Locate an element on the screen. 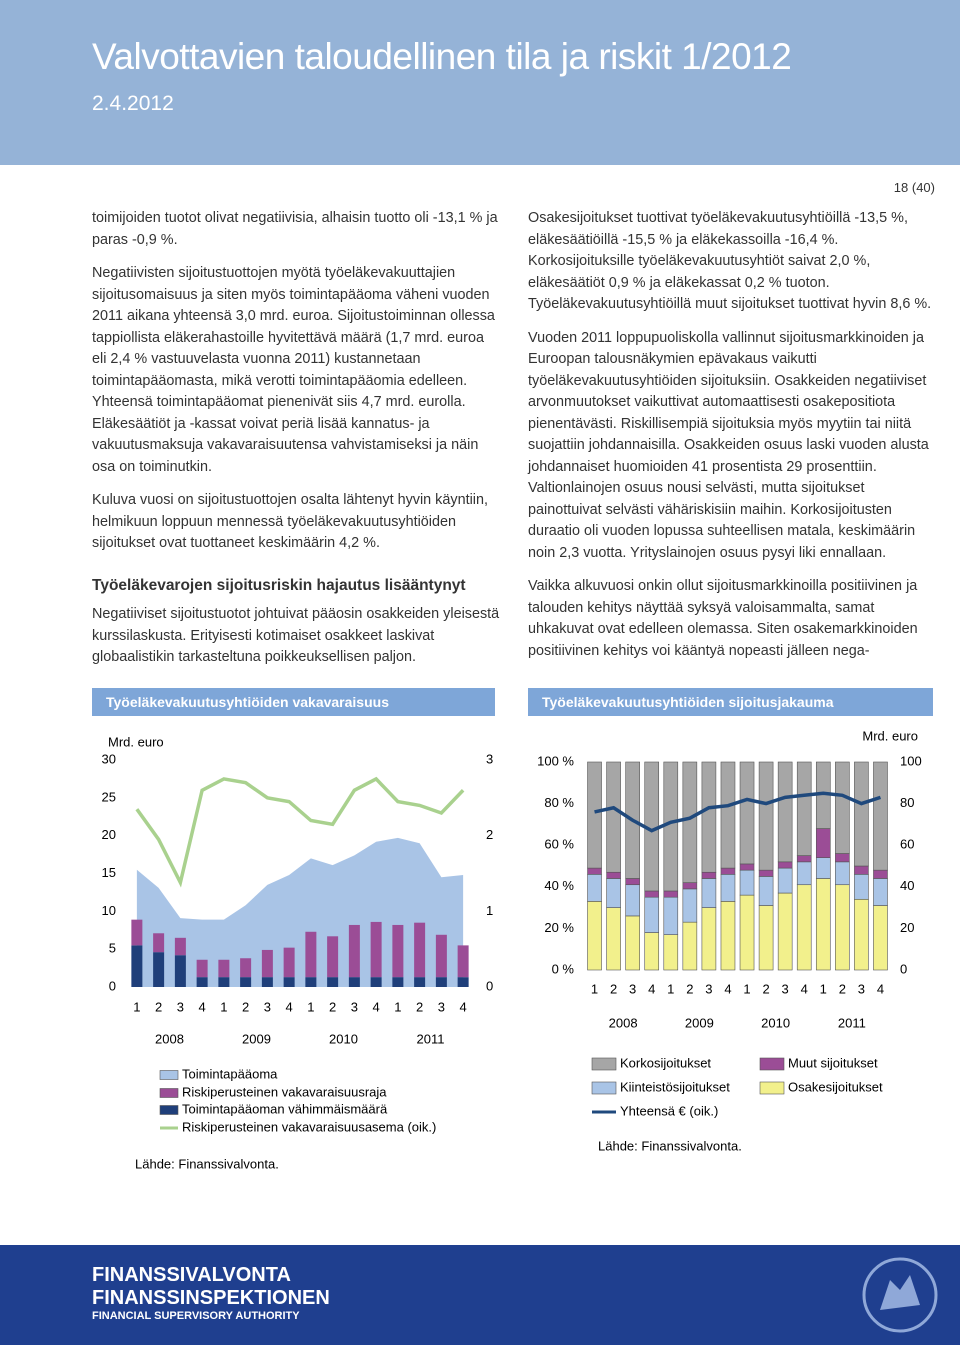  chart-title: Työeläkevakuutusyhtiöiden vakavaraisuus is located at coordinates (293, 702).